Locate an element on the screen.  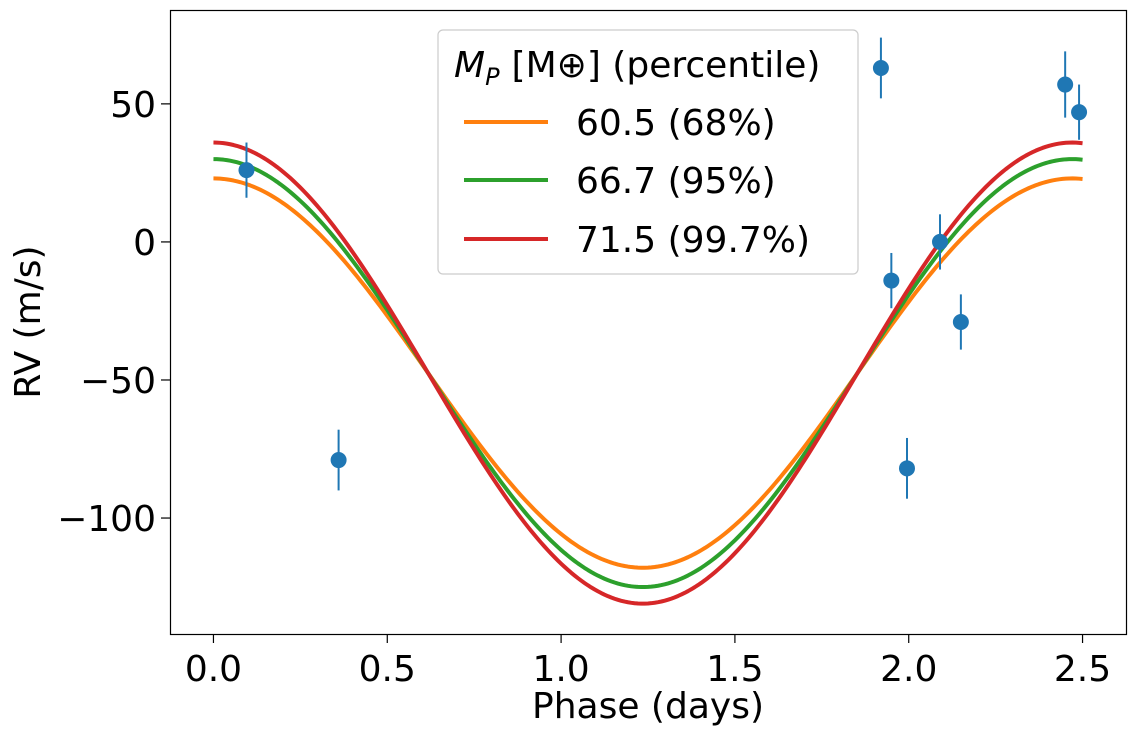
y-tick-label: 50 is located at coordinates (133, 105).